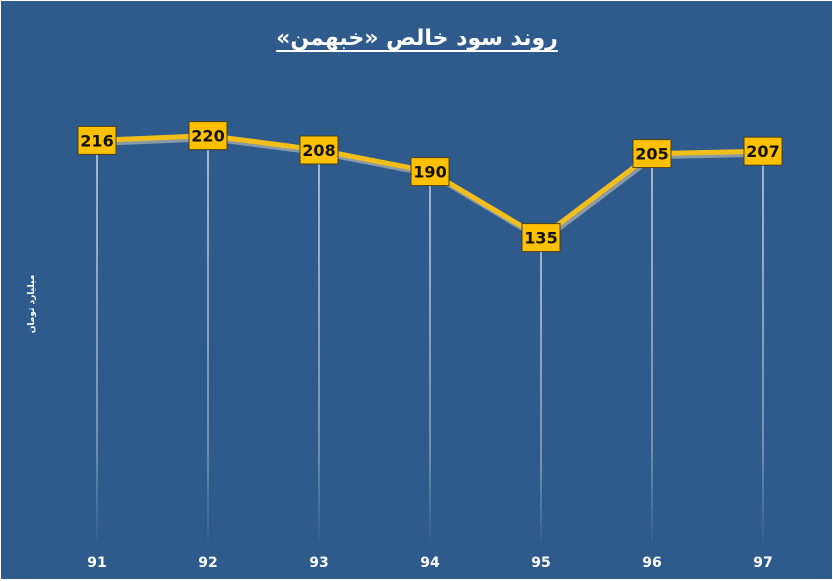  I want to click on data-label: 208, so click(318, 150).